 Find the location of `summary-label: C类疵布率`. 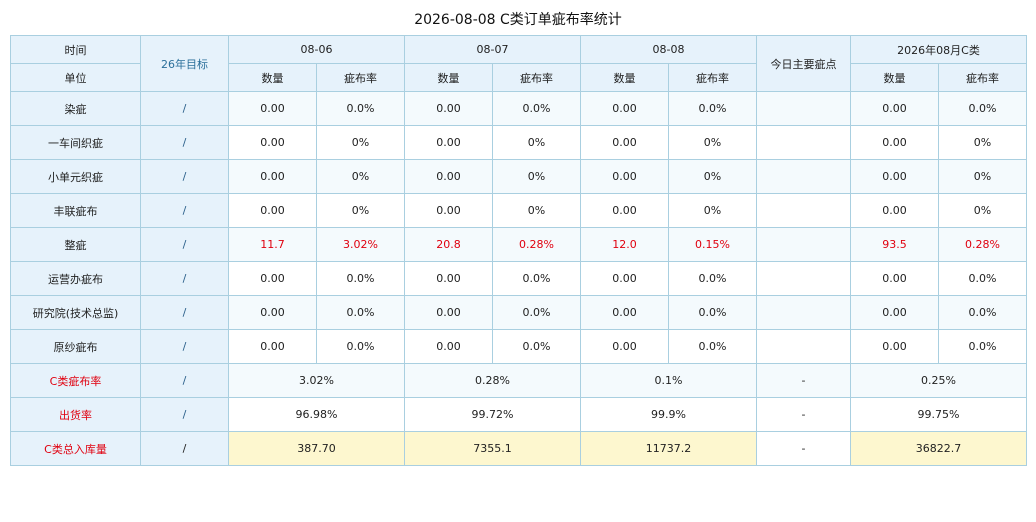

summary-label: C类疵布率 is located at coordinates (75, 380).